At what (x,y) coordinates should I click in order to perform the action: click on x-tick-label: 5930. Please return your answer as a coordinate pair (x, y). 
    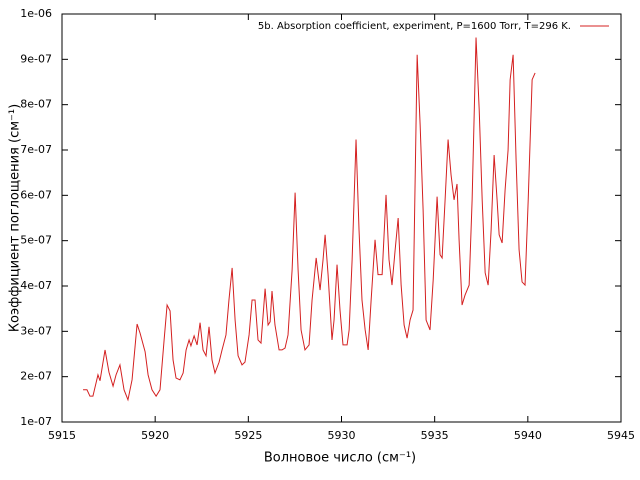
    Looking at the image, I should click on (342, 435).